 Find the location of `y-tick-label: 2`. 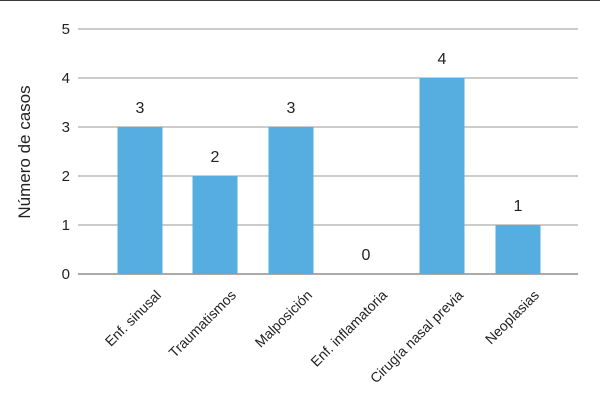

y-tick-label: 2 is located at coordinates (66, 176).